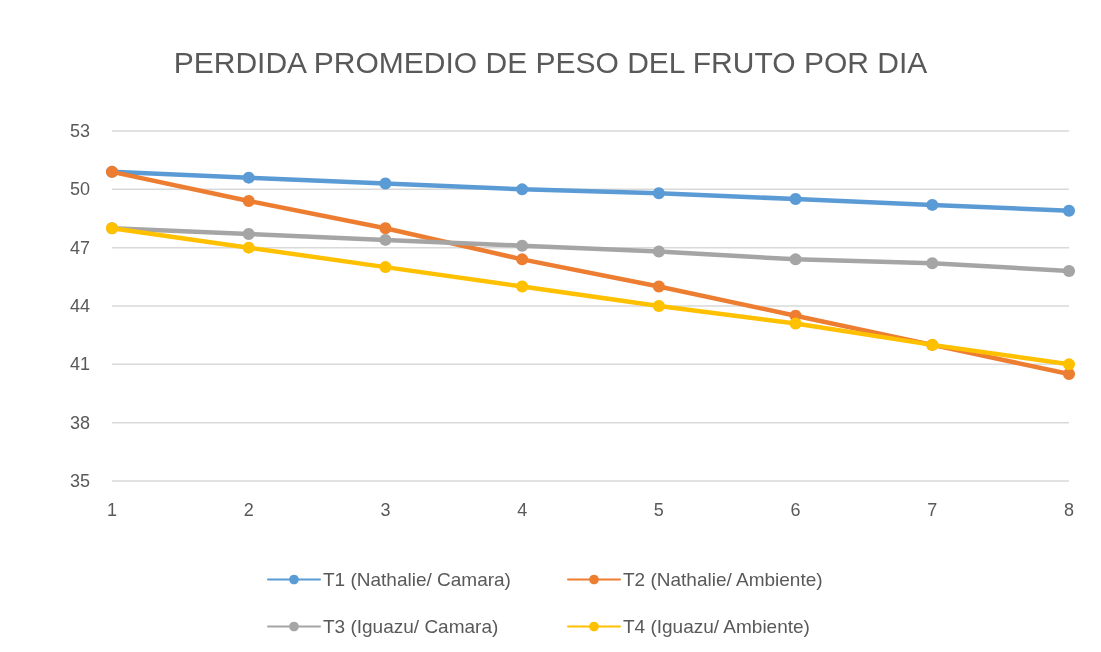  I want to click on legend-label: T1 (Nathalie/ Camara), so click(417, 579).